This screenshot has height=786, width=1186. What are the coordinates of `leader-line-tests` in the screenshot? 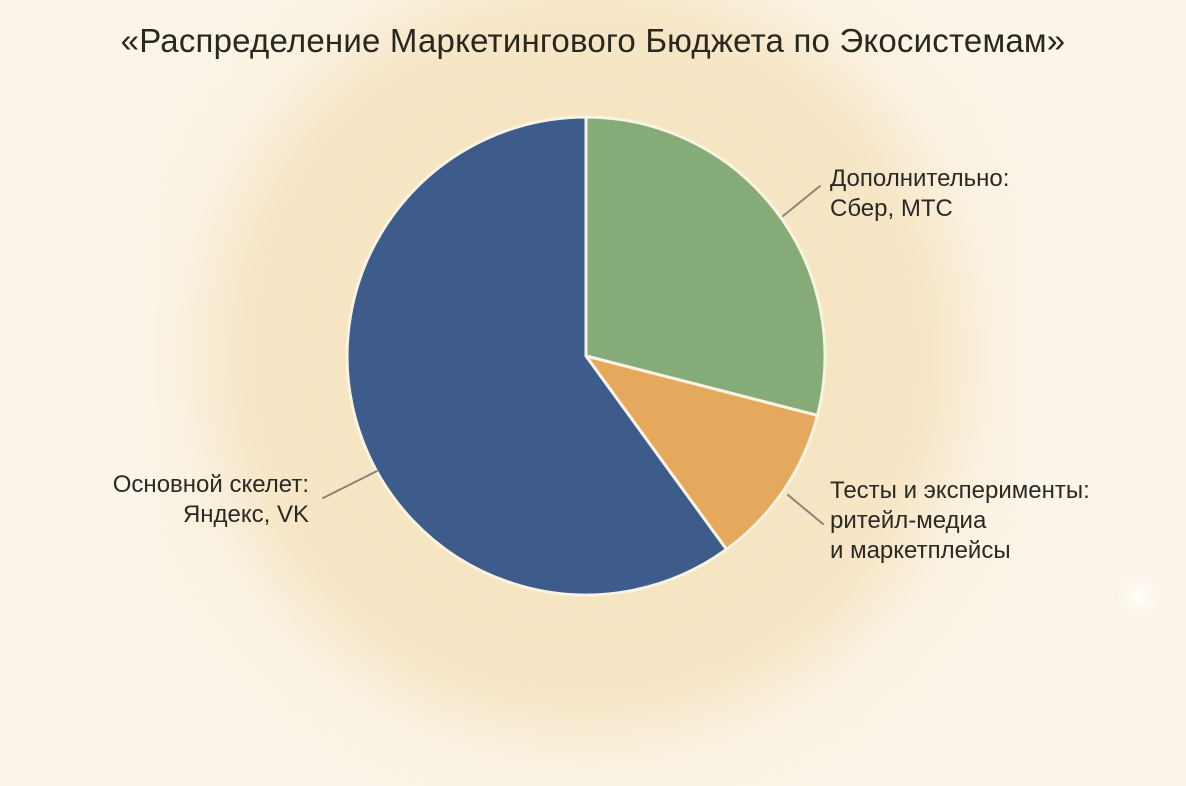 It's located at (805, 509).